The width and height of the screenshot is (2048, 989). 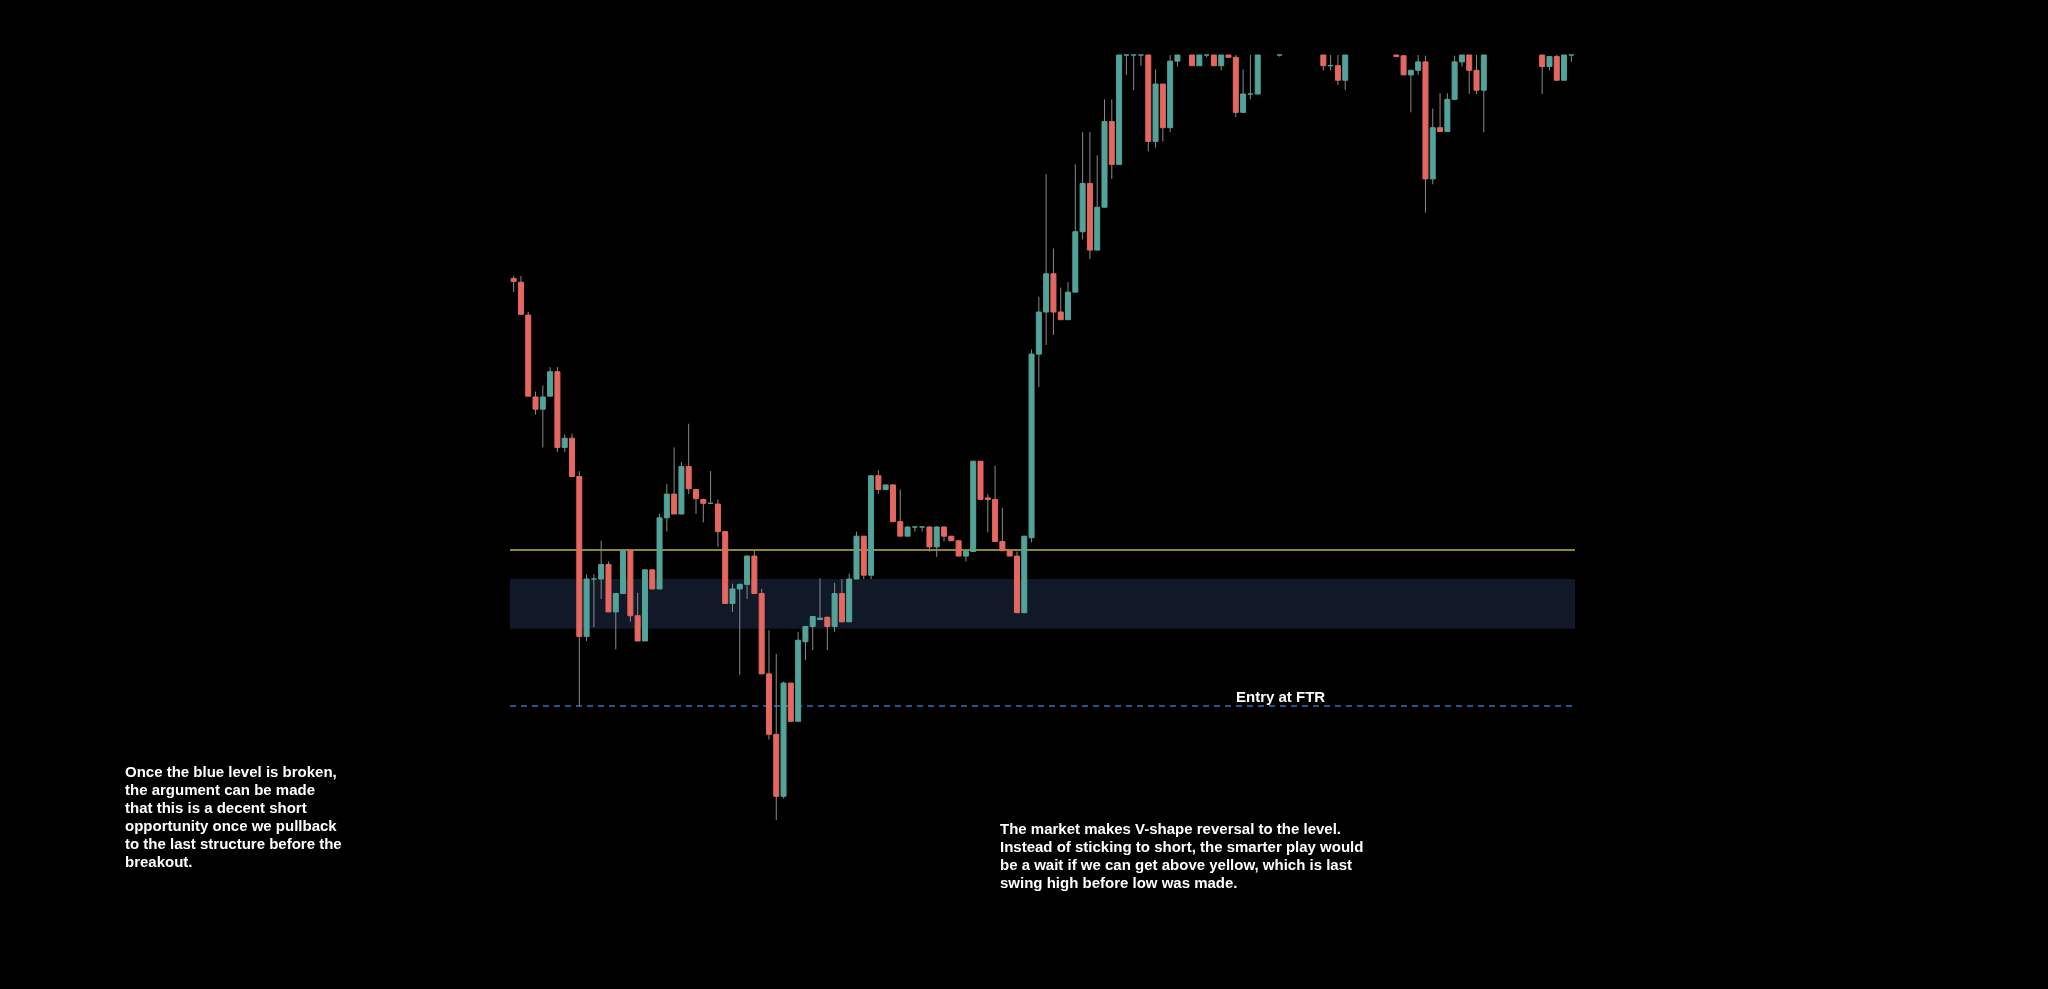 I want to click on annotation: Entry at FTR, so click(x=1281, y=696).